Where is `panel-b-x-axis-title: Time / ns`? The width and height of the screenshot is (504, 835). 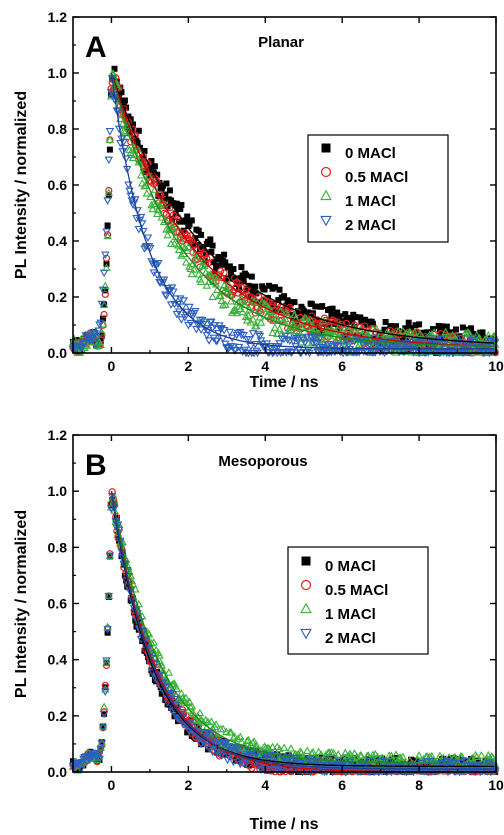 panel-b-x-axis-title: Time / ns is located at coordinates (283, 824).